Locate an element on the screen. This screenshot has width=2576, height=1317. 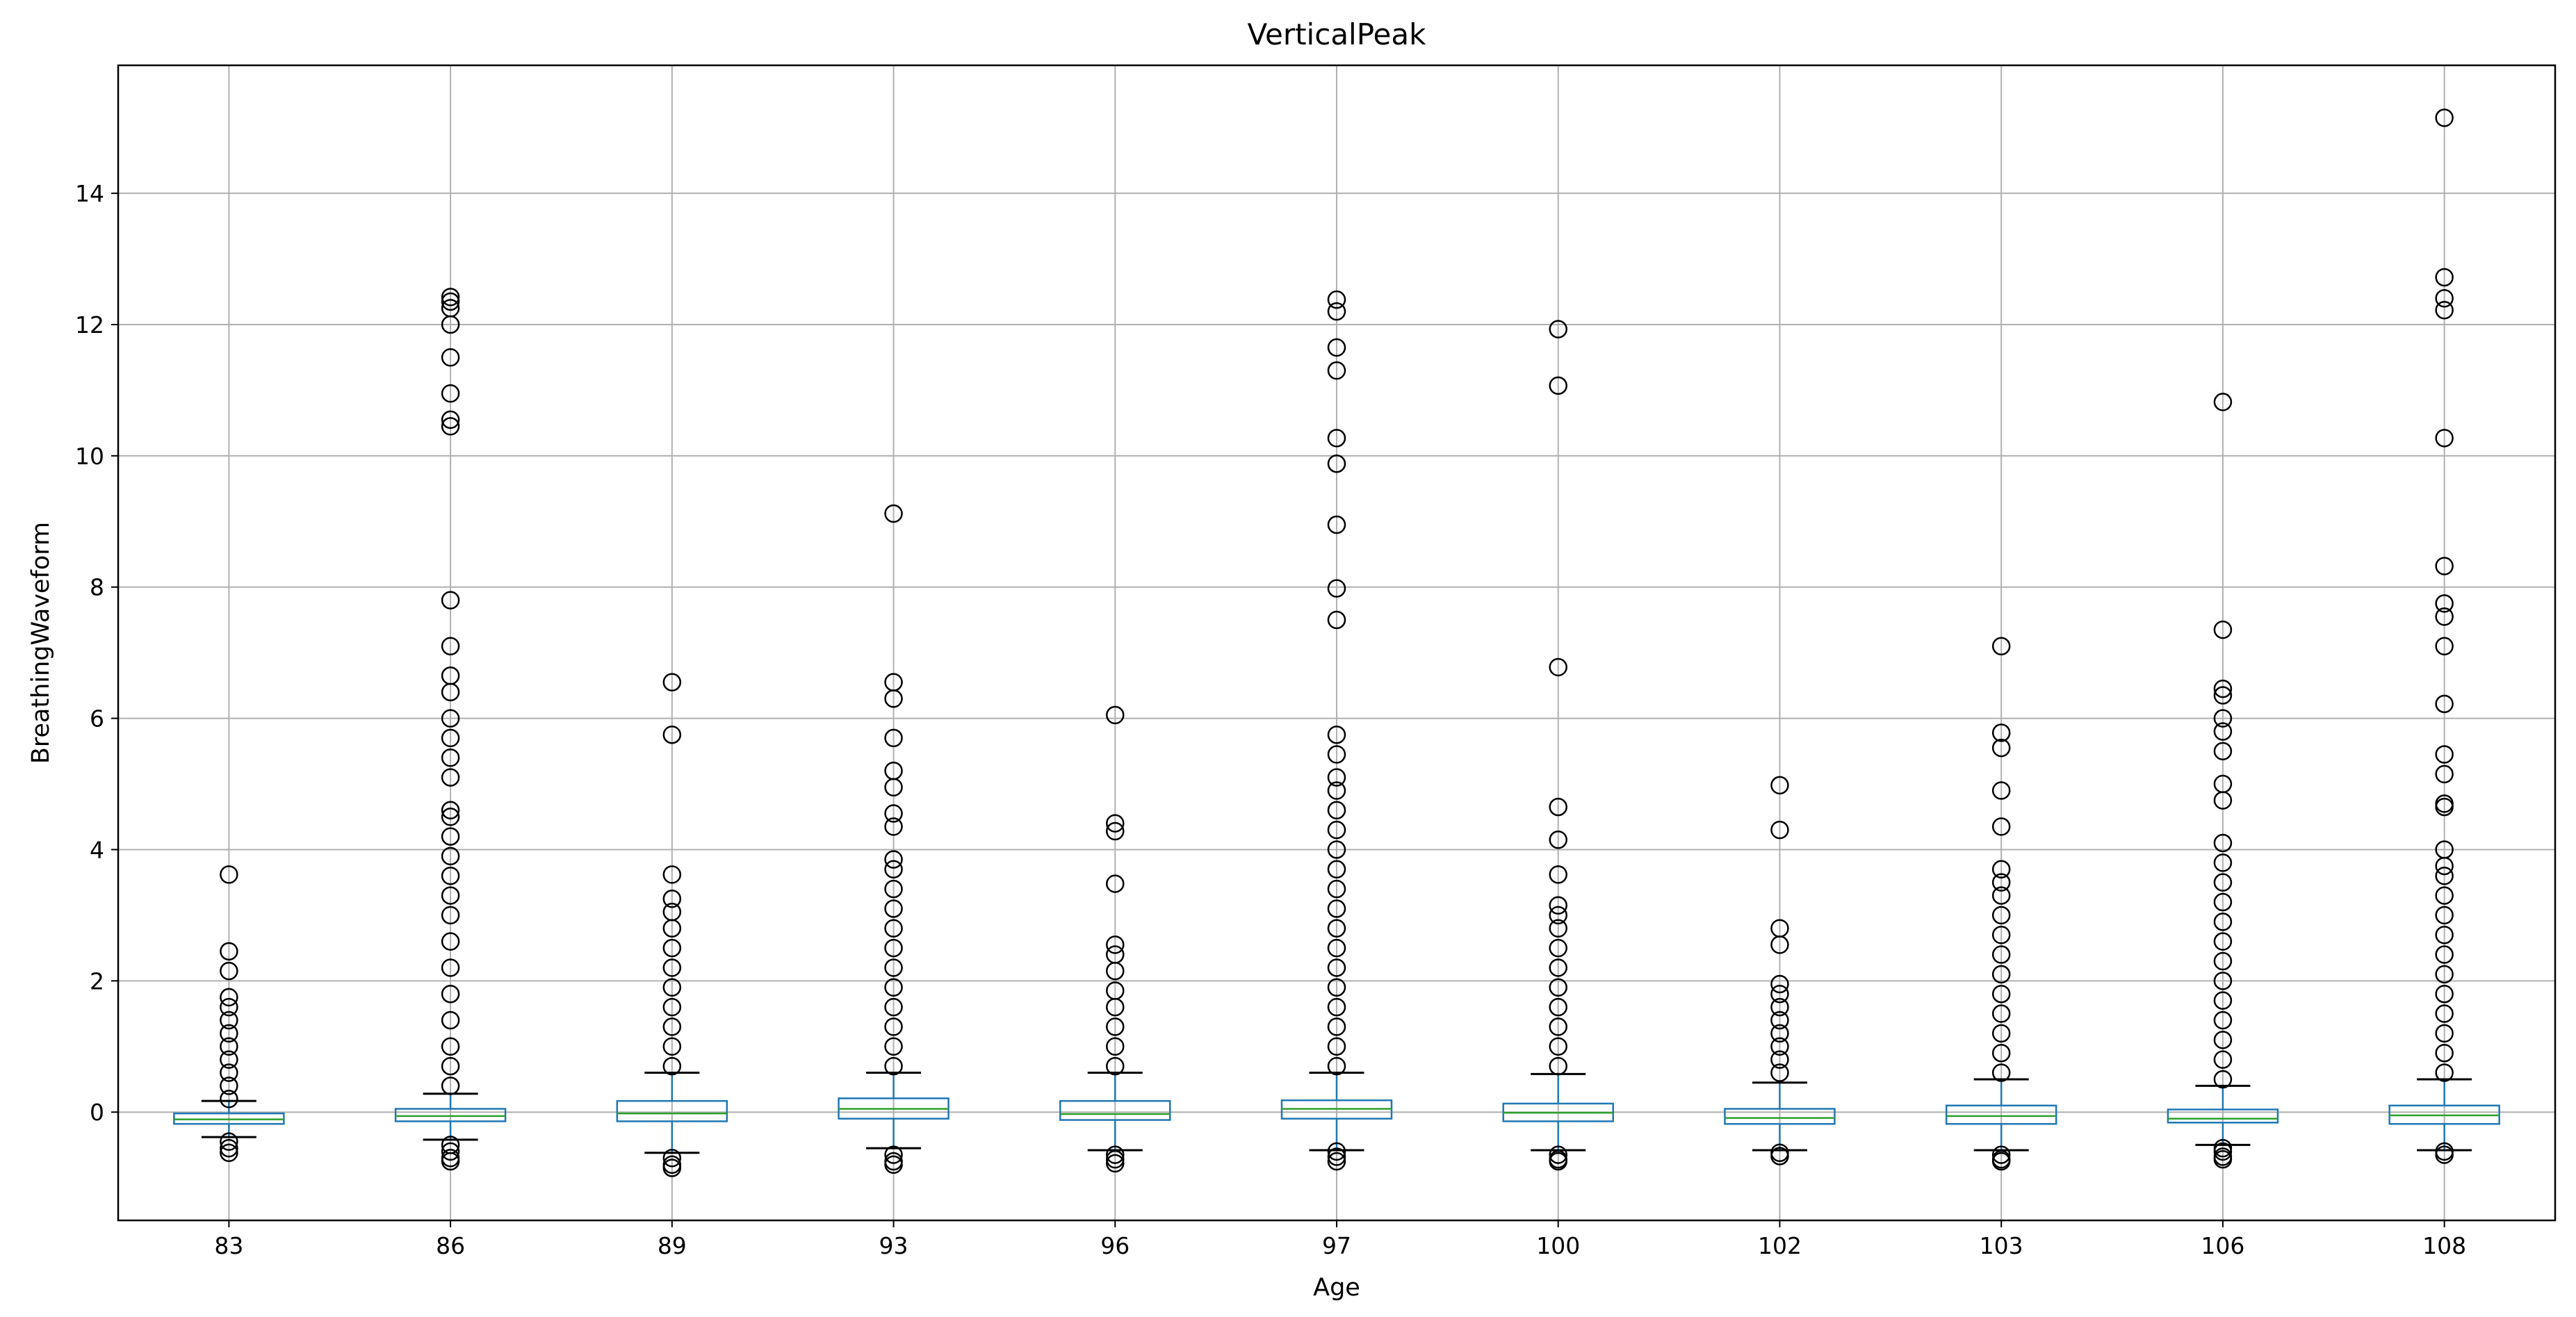
x-tick-label: 103 is located at coordinates (2001, 1245).